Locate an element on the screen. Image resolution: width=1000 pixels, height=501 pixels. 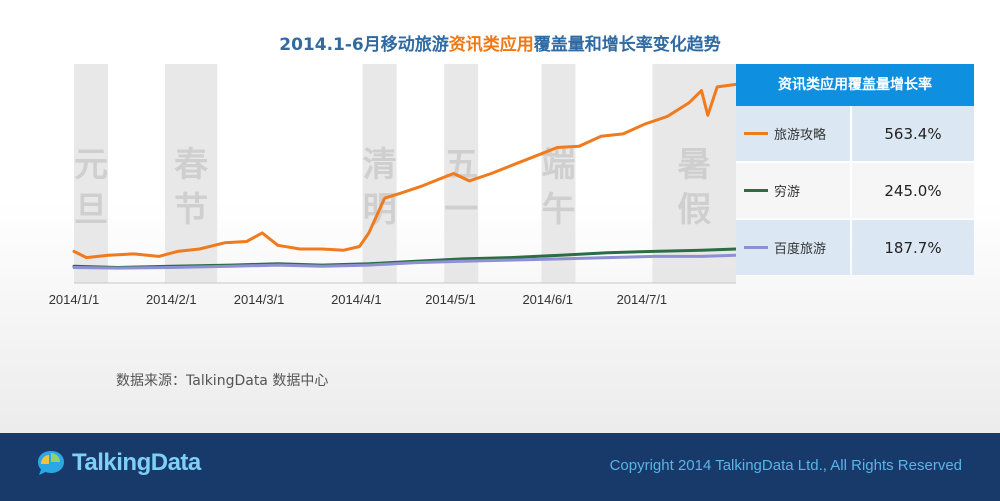
chart-title: 2014.1-6月移动旅游资讯类应用覆盖量和增长率变化趋势 is located at coordinates (500, 42).